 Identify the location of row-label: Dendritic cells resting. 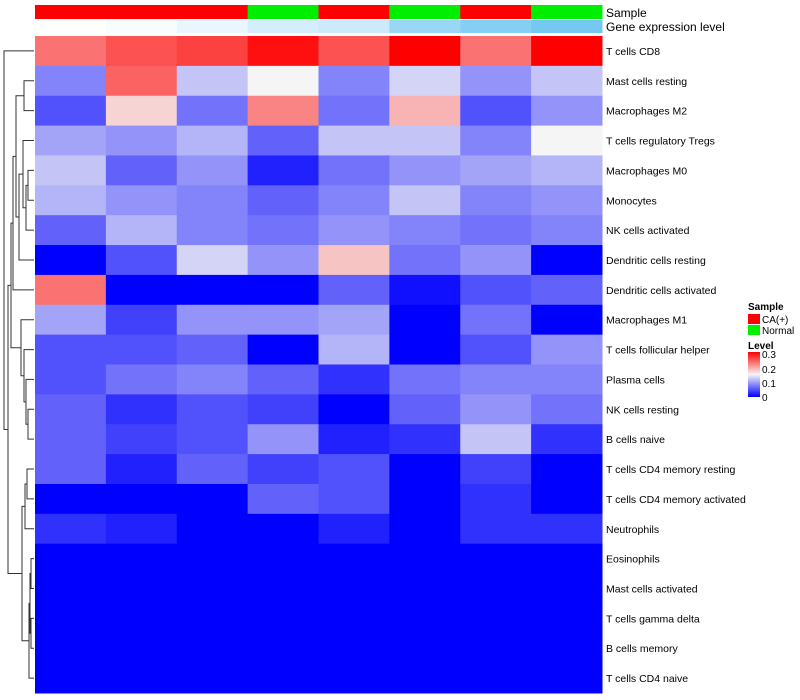
(656, 261).